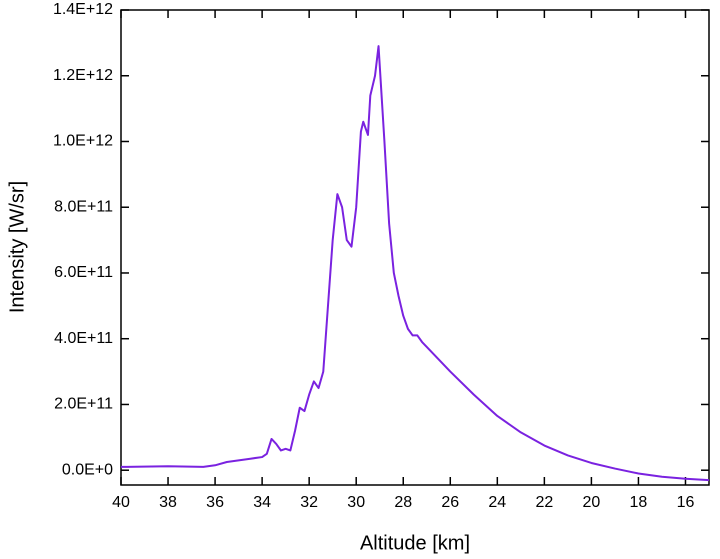  Describe the element at coordinates (497, 502) in the screenshot. I see `x-tick-label: 24` at that location.